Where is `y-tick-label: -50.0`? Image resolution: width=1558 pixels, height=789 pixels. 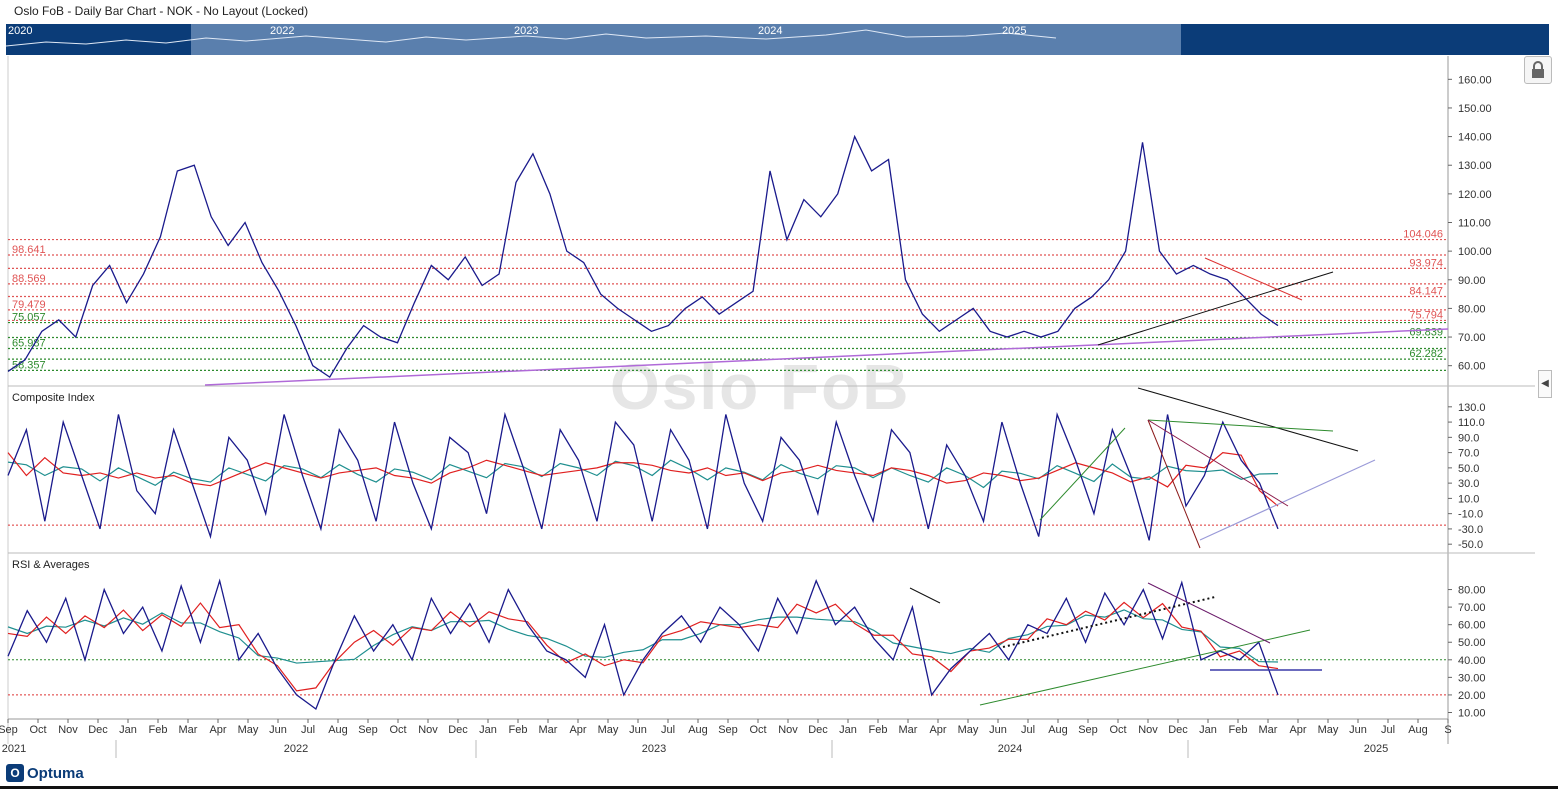
y-tick-label: -50.0 is located at coordinates (1470, 545).